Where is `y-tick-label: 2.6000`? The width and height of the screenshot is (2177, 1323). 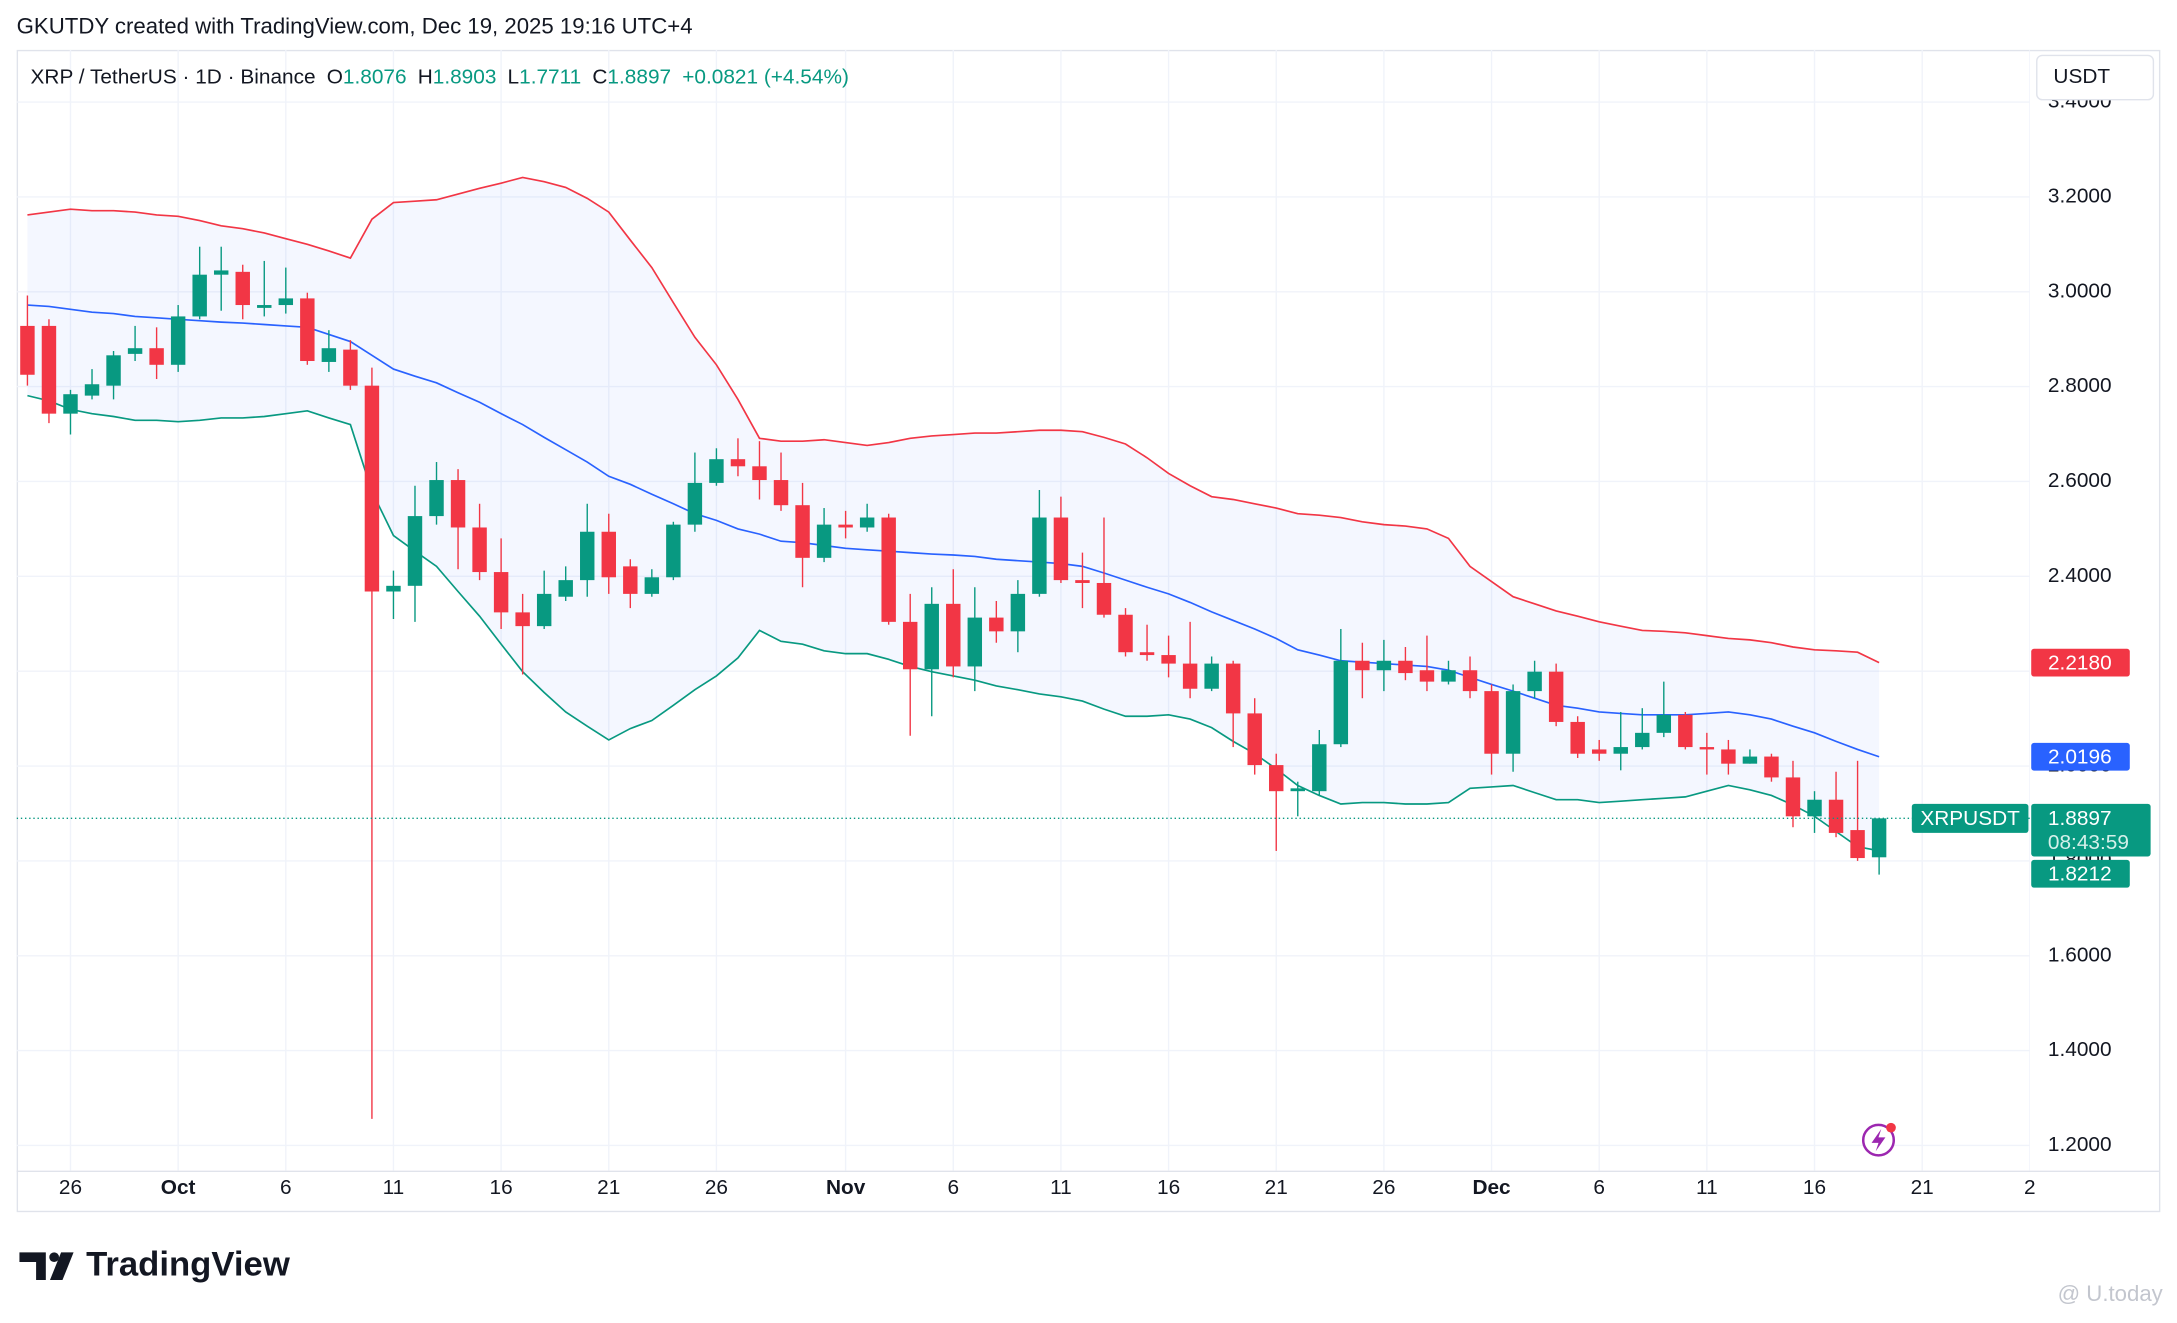
y-tick-label: 2.6000 is located at coordinates (2080, 480).